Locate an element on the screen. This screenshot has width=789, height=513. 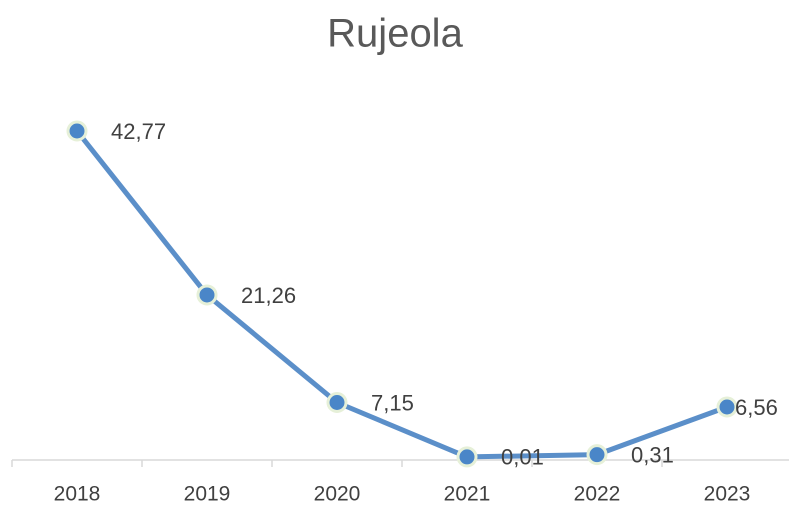
chart-title: Rujeola is located at coordinates (395, 34).